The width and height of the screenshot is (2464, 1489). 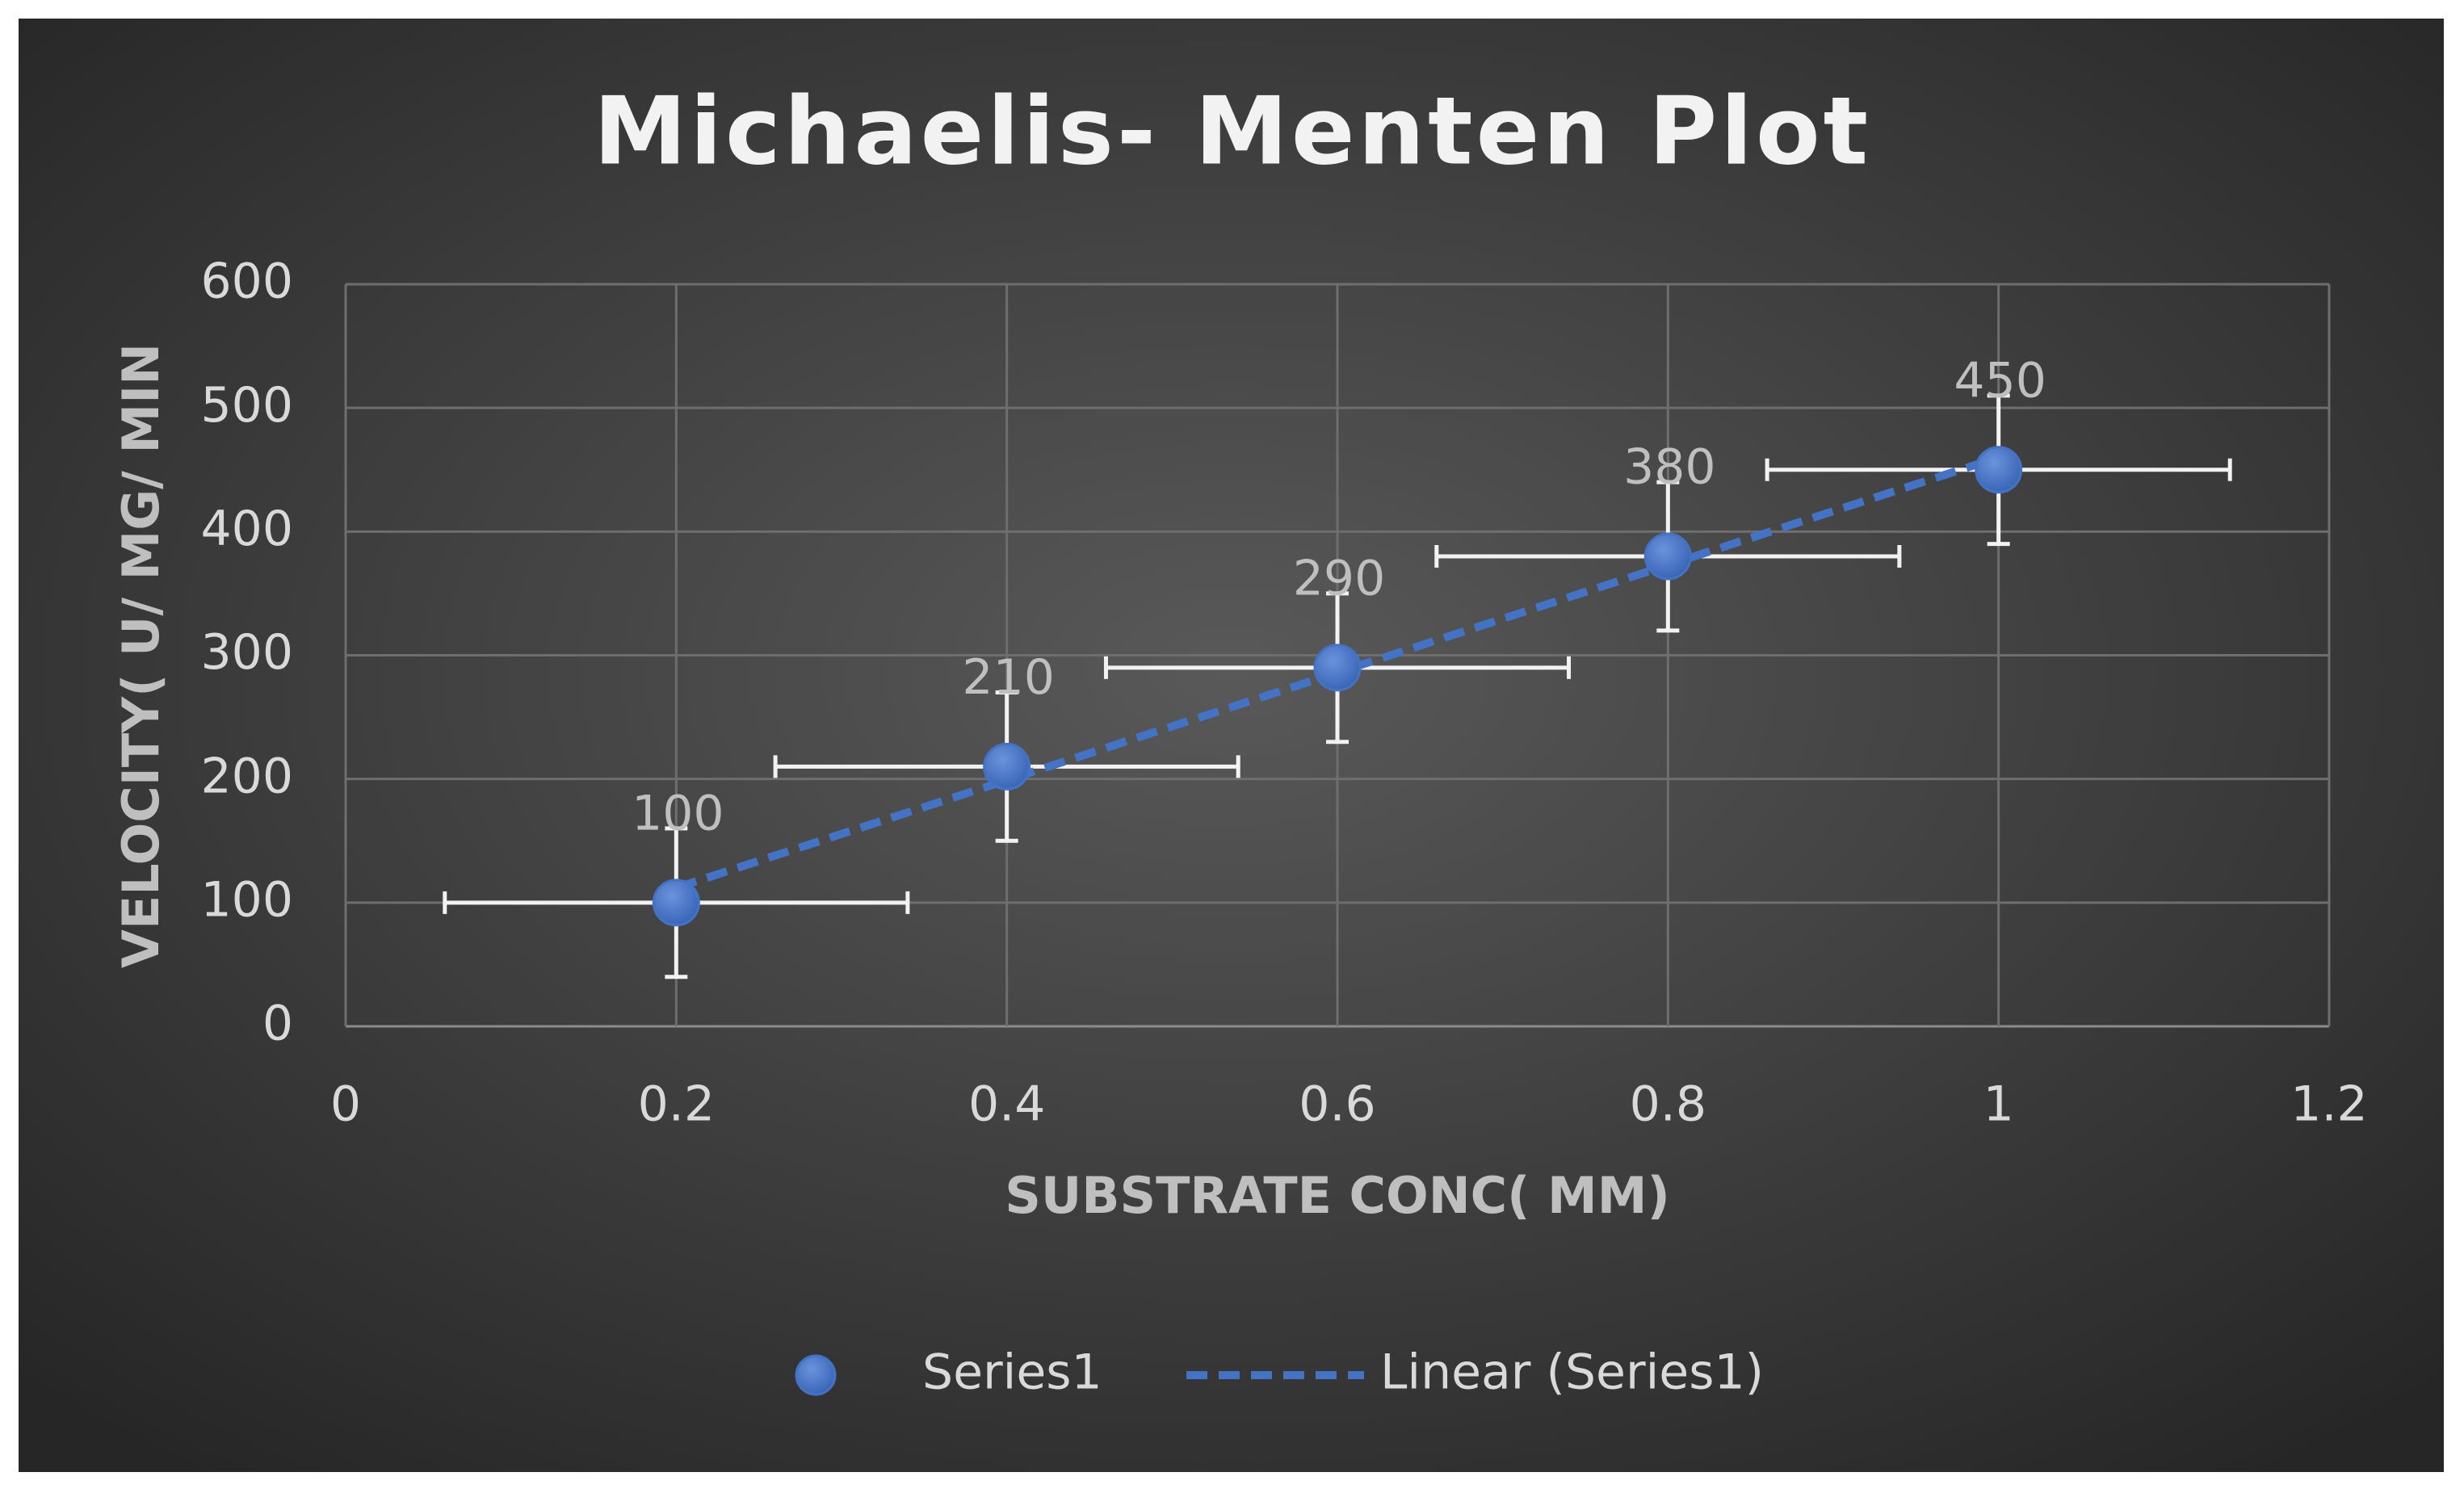 What do you see at coordinates (2000, 380) in the screenshot?
I see `data-label: 450` at bounding box center [2000, 380].